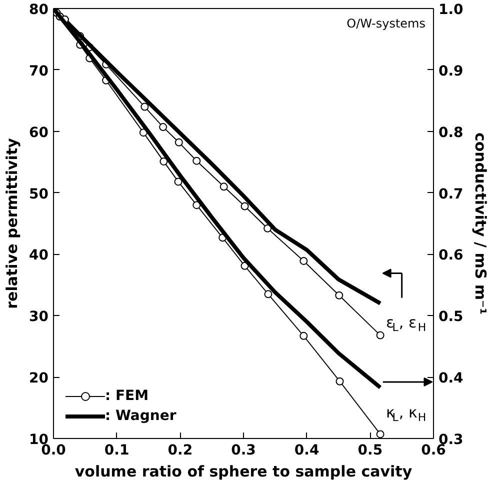 The height and width of the screenshot is (483, 492). Describe the element at coordinates (180, 450) in the screenshot. I see `x-tick-label: 0.2` at that location.